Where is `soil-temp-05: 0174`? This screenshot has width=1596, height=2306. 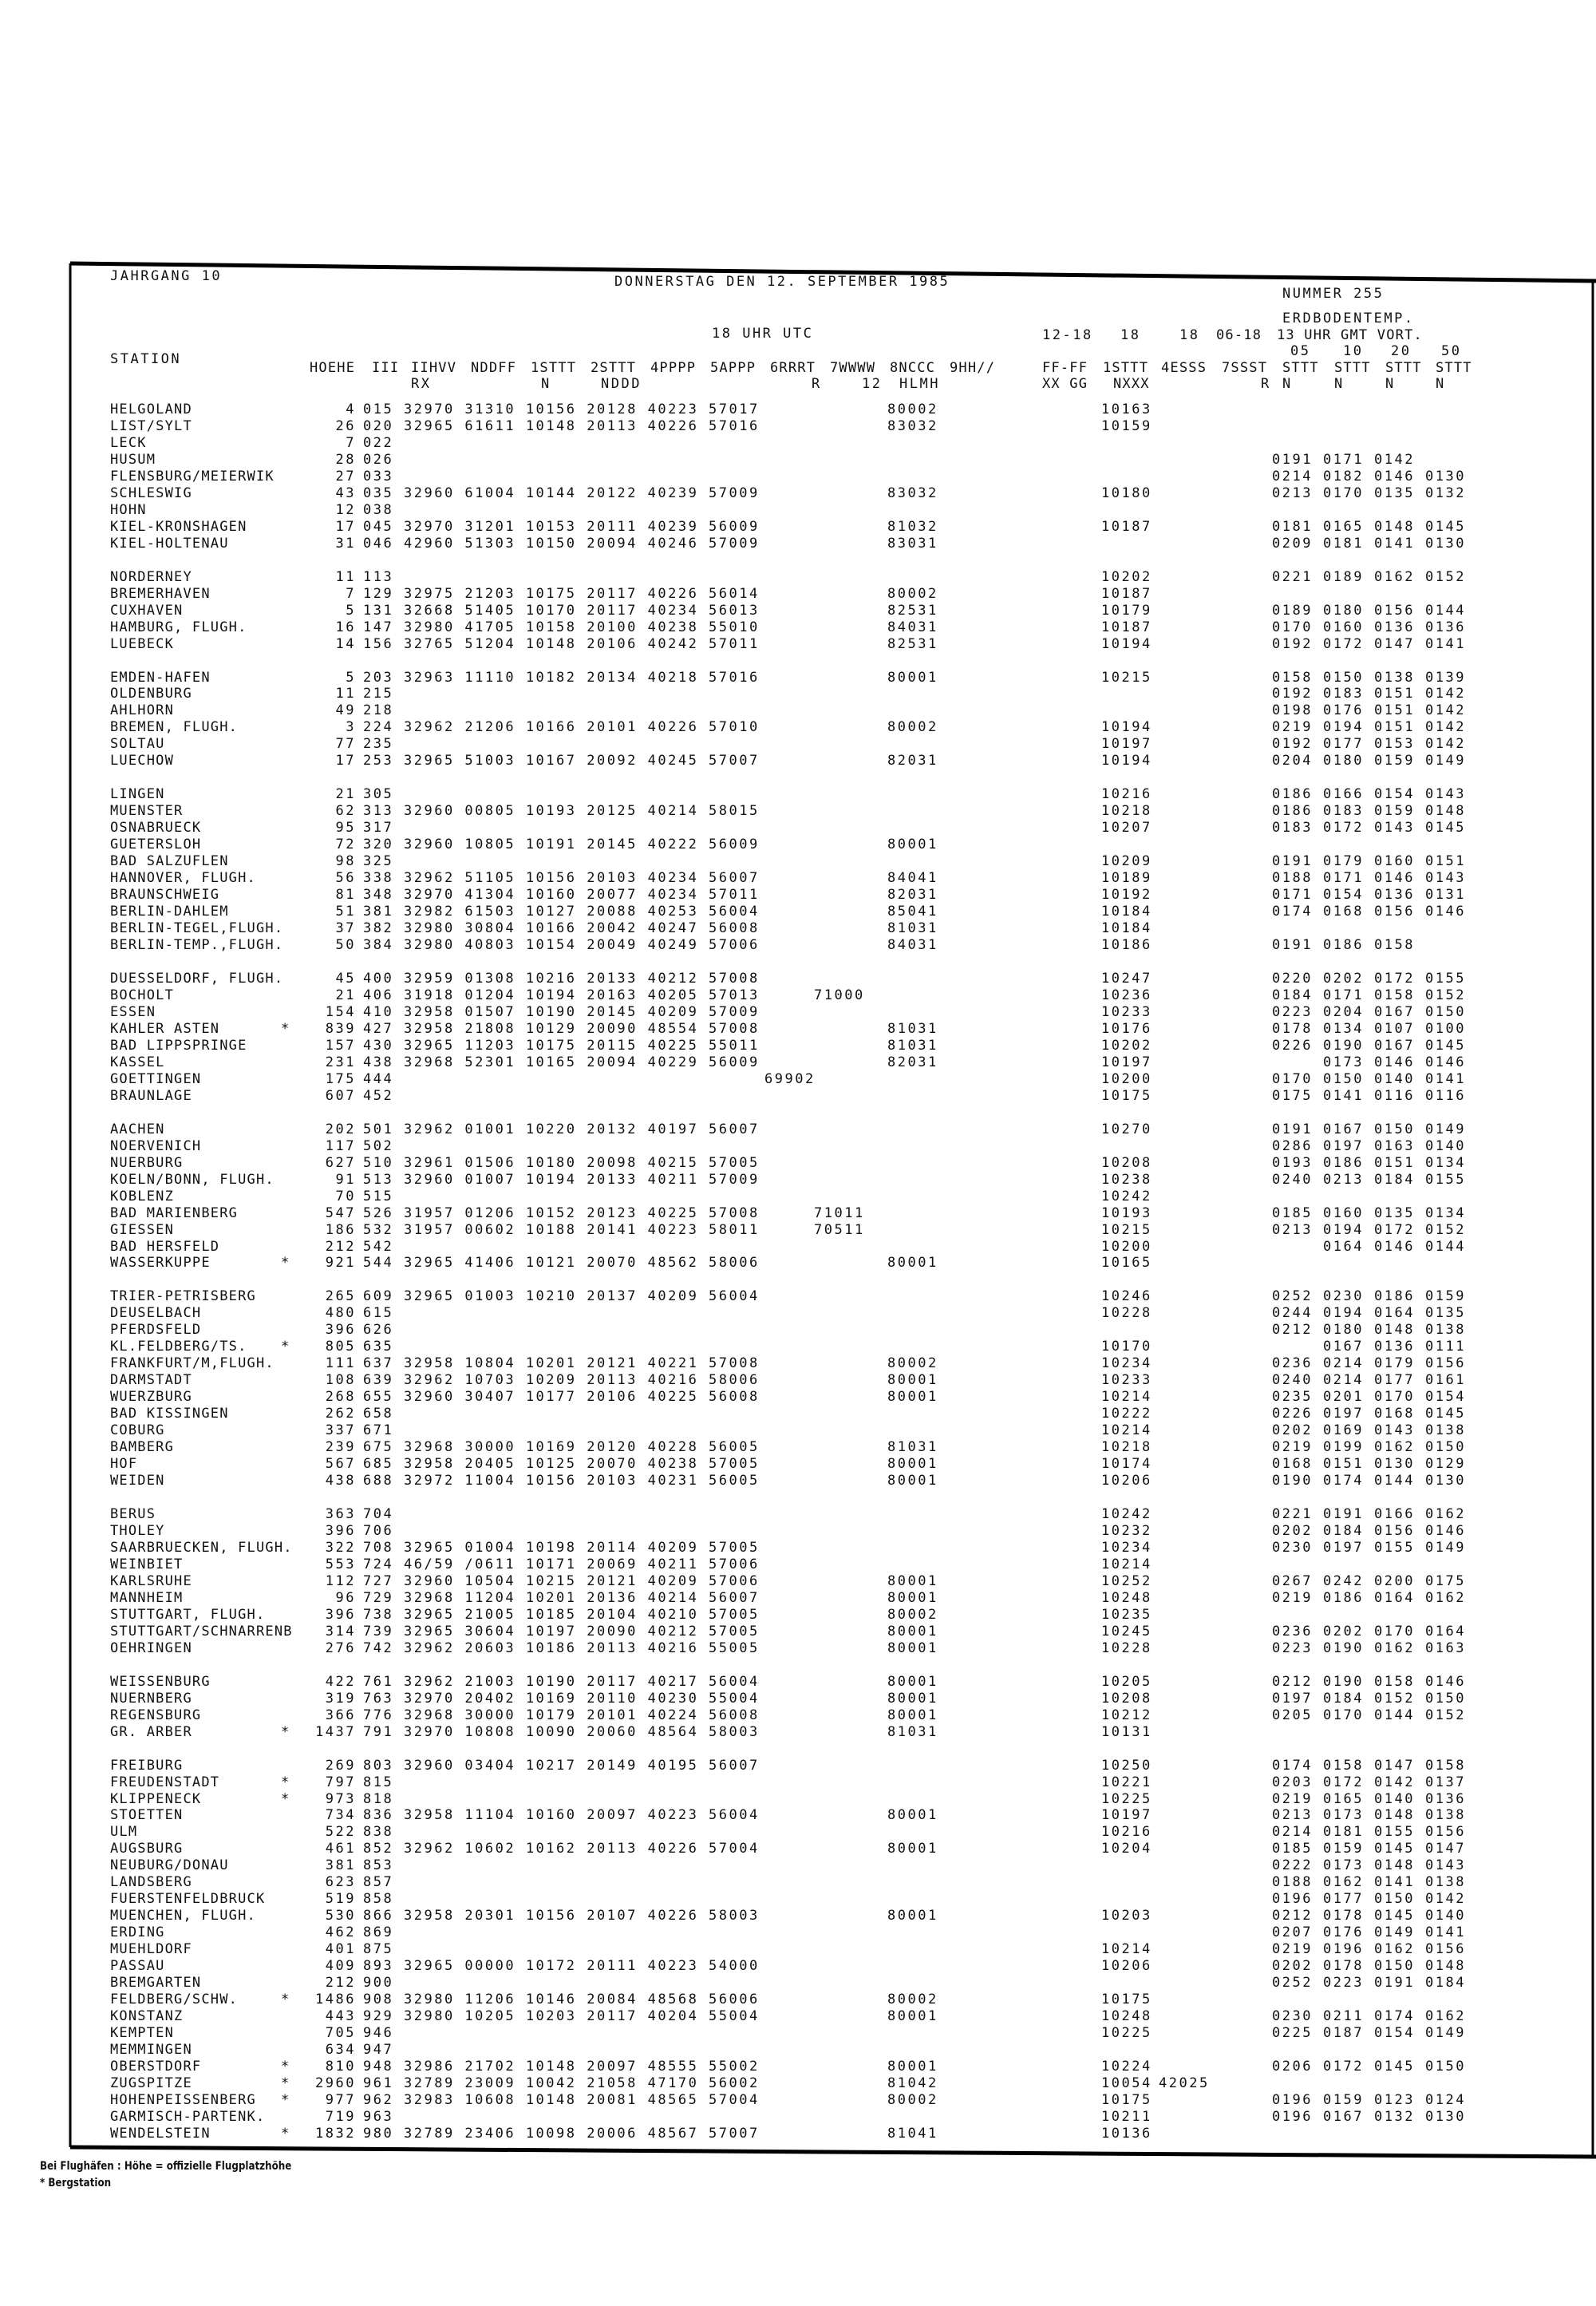 soil-temp-05: 0174 is located at coordinates (1292, 1765).